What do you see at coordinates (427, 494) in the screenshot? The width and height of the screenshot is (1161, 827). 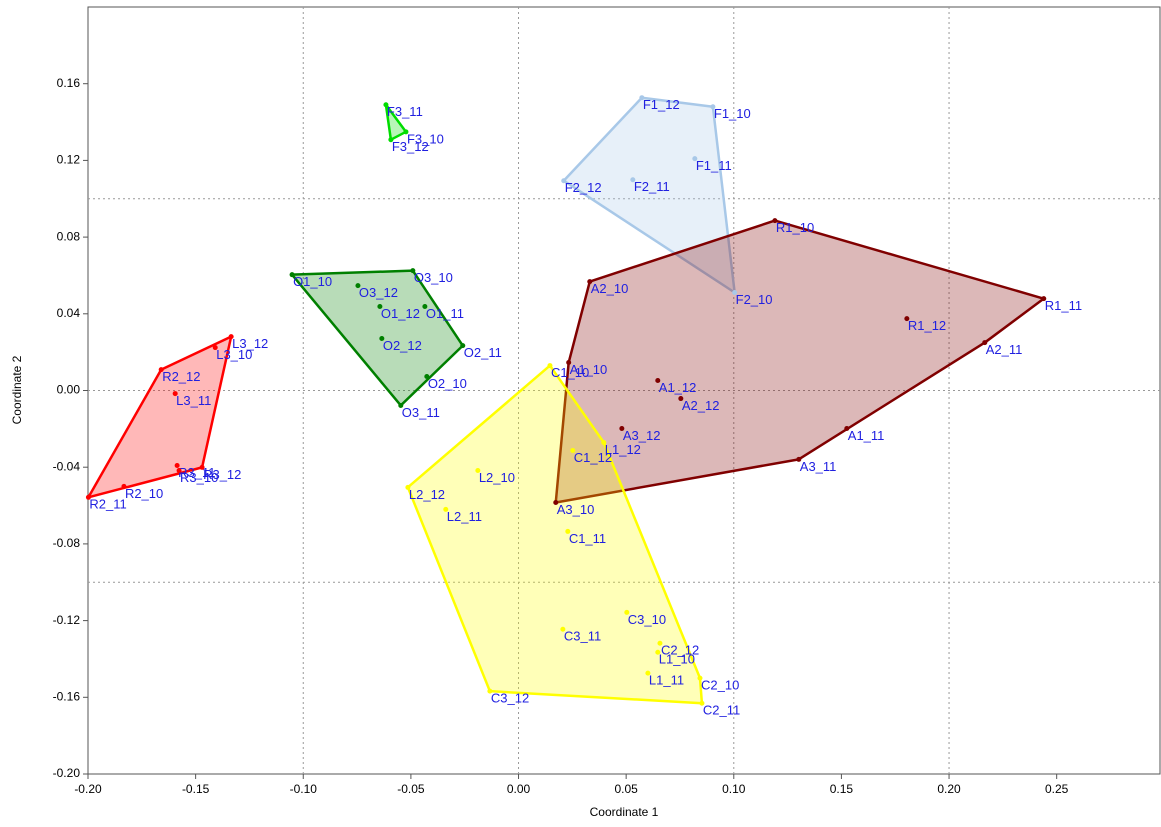 I see `point-label: L2_12` at bounding box center [427, 494].